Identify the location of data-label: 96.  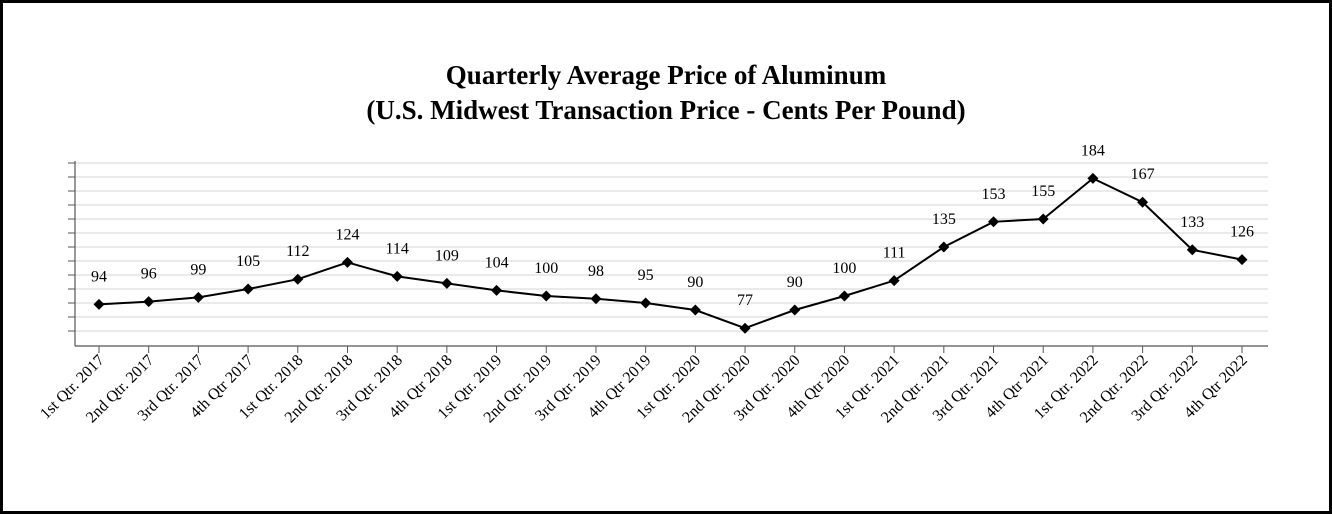
(149, 274).